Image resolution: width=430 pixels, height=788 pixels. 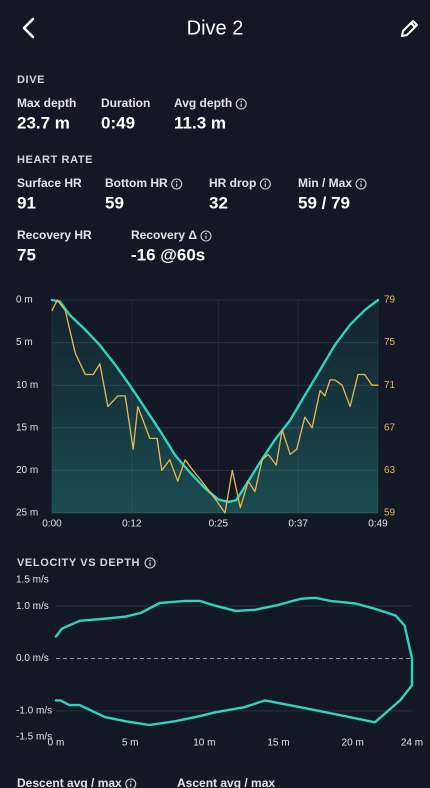 I want to click on y2-tick-label: 59, so click(x=390, y=513).